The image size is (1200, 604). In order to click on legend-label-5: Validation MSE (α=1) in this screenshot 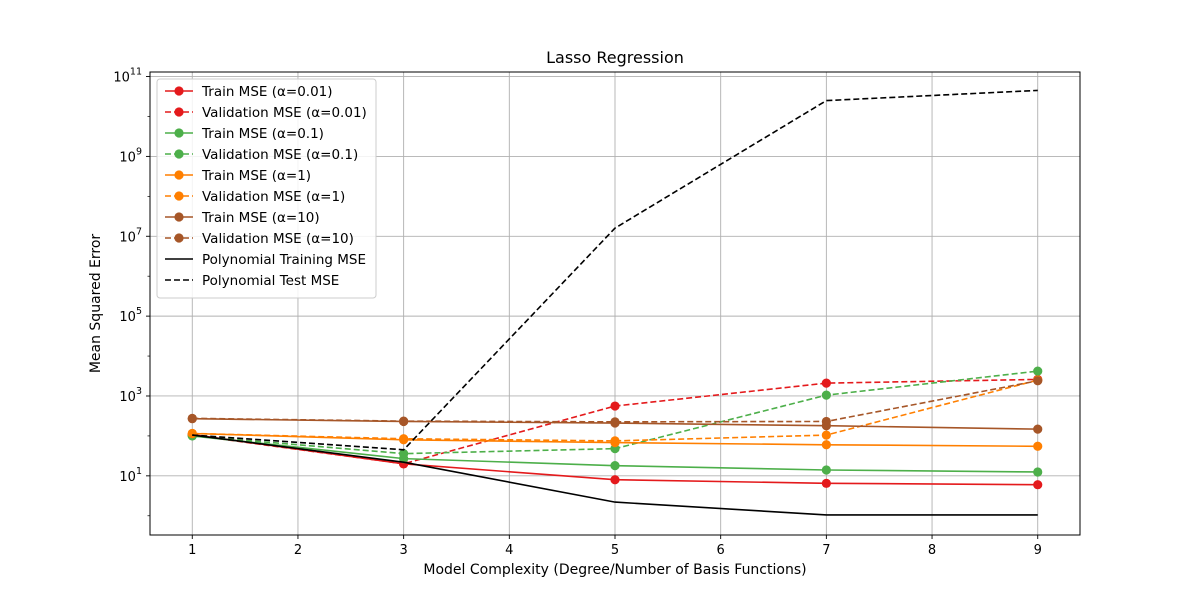, I will do `click(273, 197)`.